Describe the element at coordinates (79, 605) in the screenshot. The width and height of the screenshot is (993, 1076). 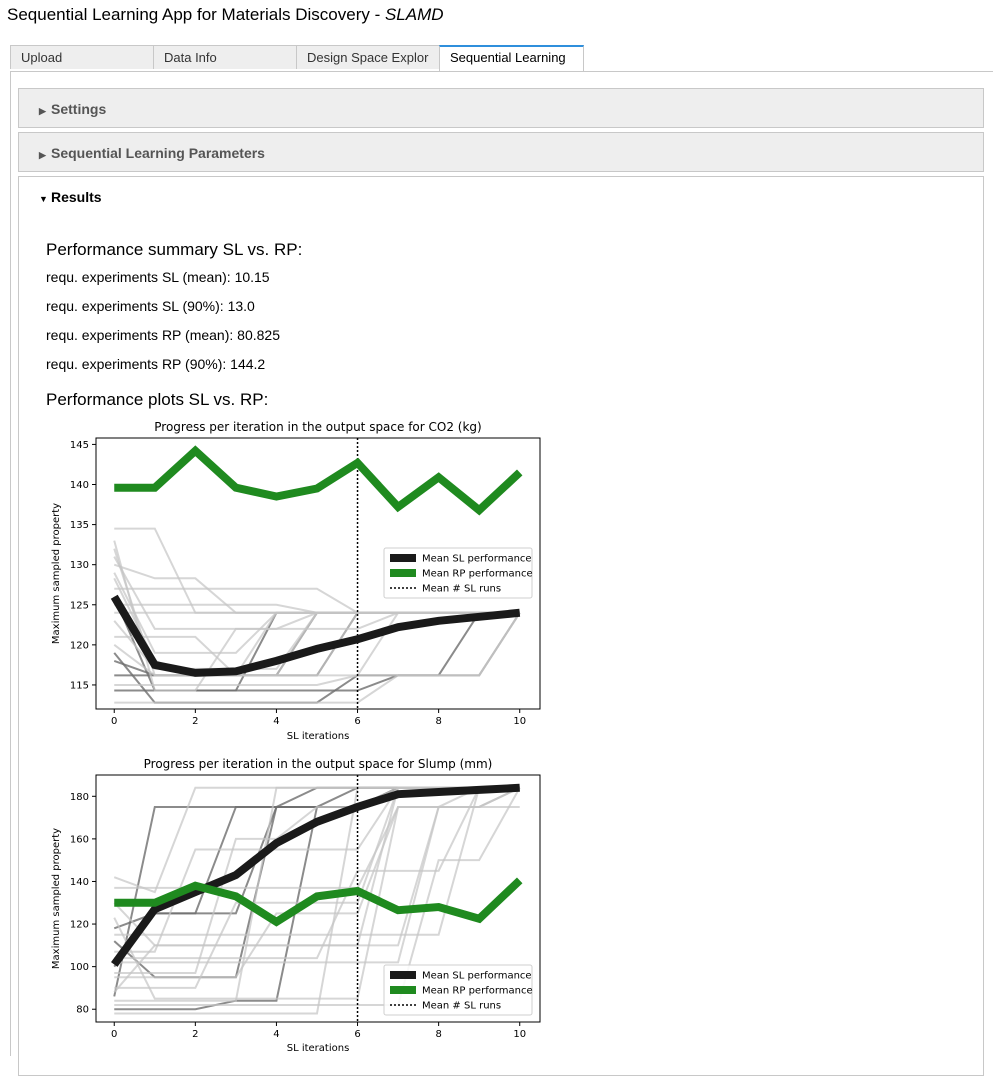
I see `y-tick-label: 125` at that location.